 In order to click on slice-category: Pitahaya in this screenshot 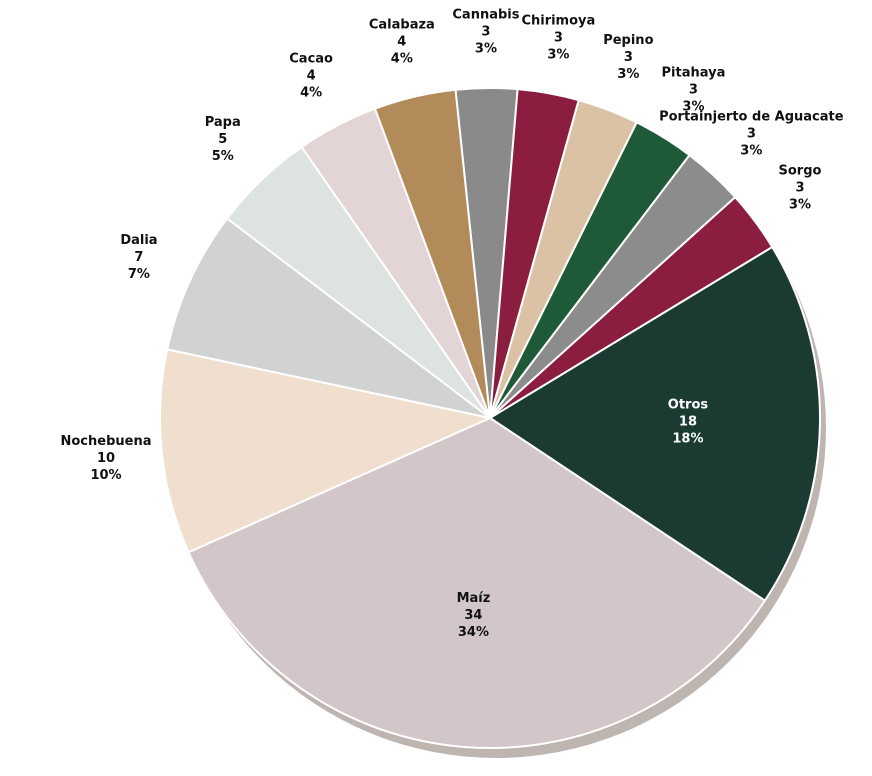, I will do `click(694, 72)`.